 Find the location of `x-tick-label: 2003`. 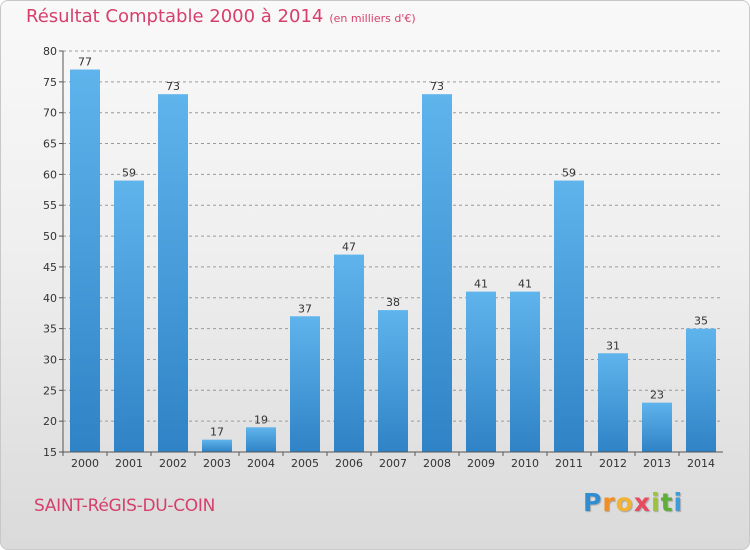

x-tick-label: 2003 is located at coordinates (217, 463).